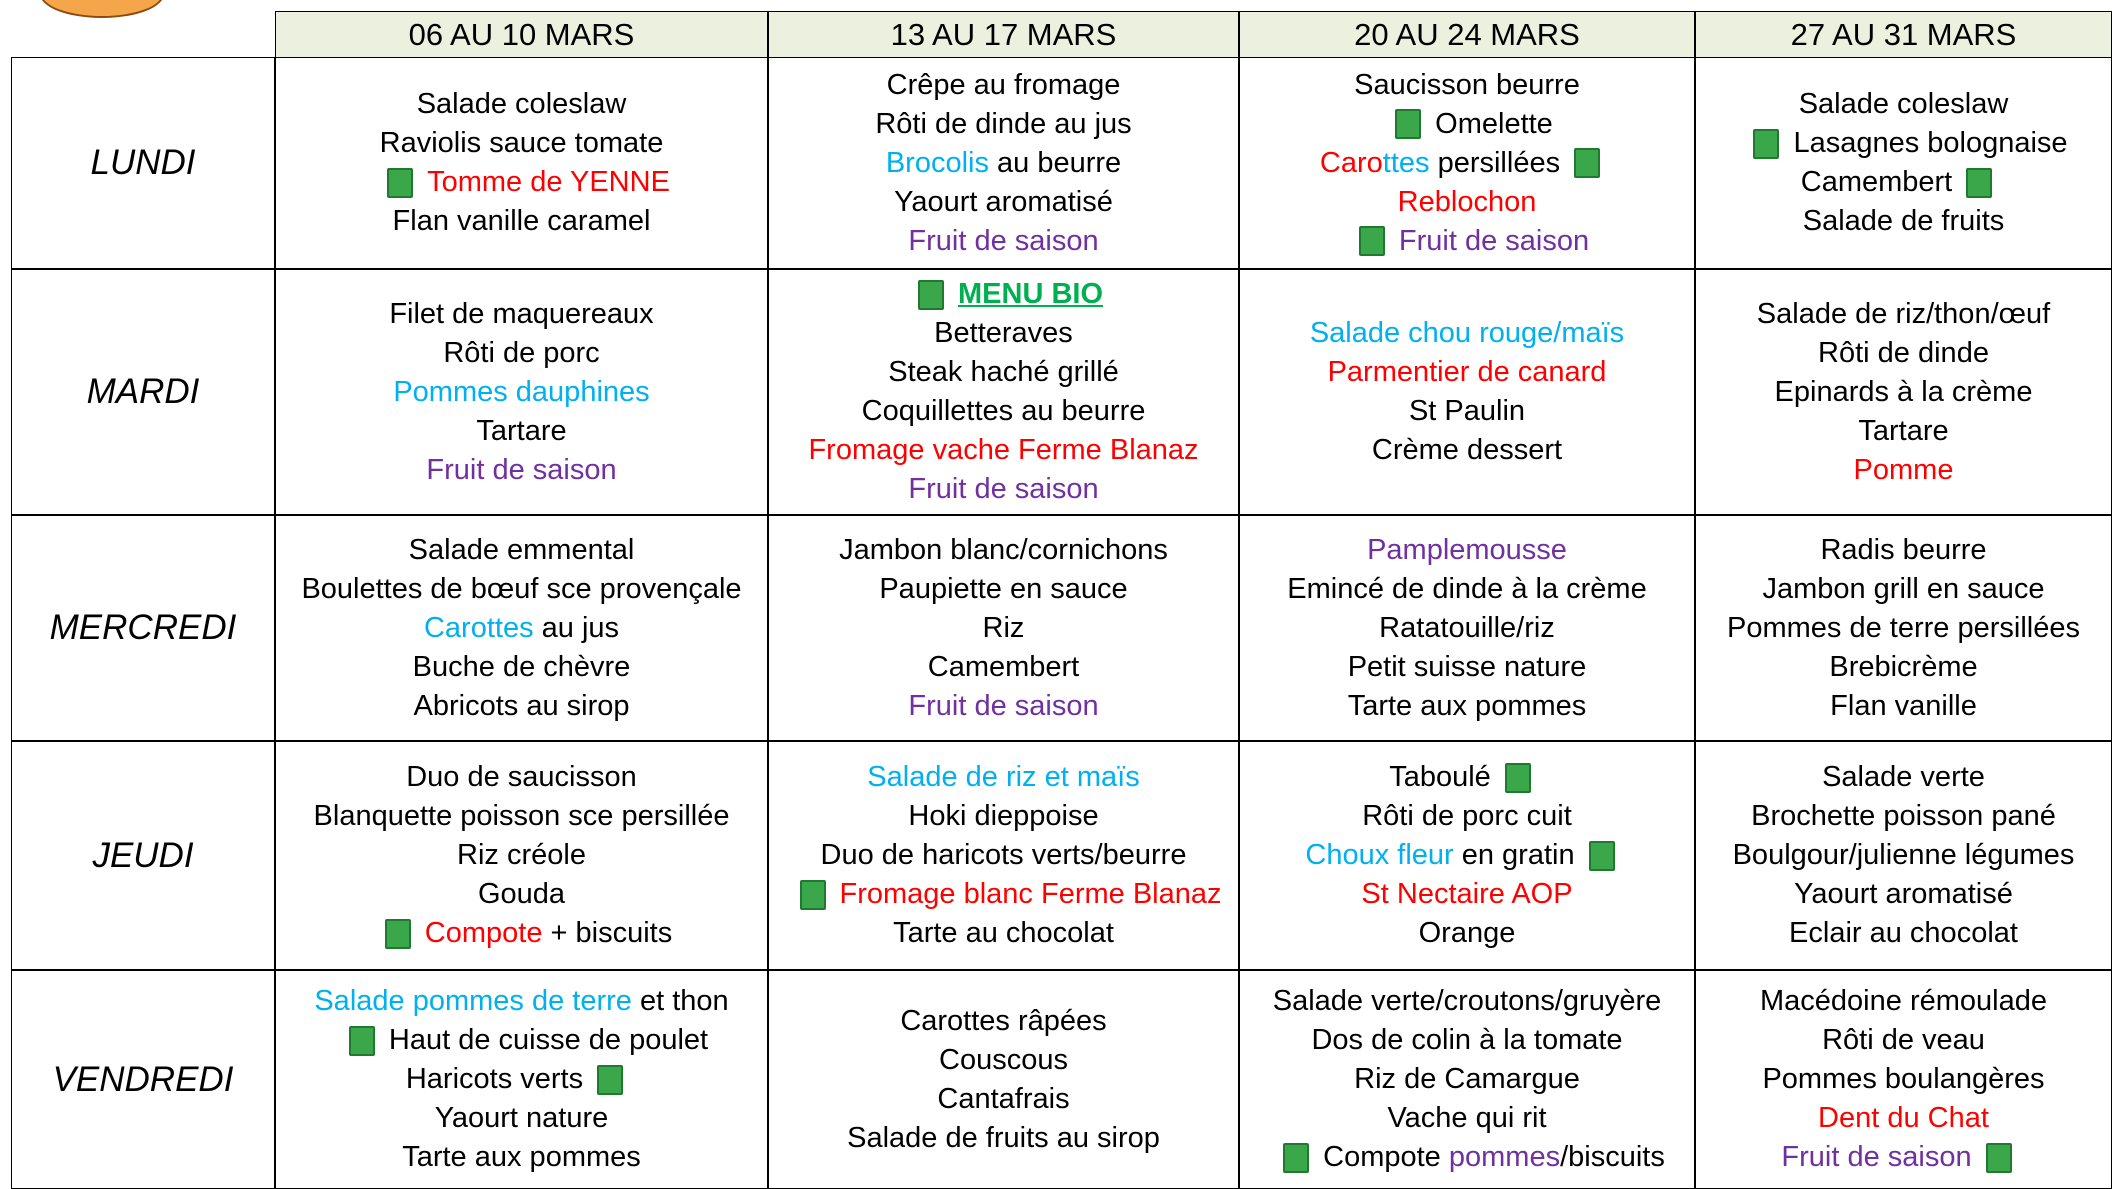 The height and width of the screenshot is (1189, 2112). Describe the element at coordinates (1466, 1118) in the screenshot. I see `menu-line: Vache qui rit` at that location.